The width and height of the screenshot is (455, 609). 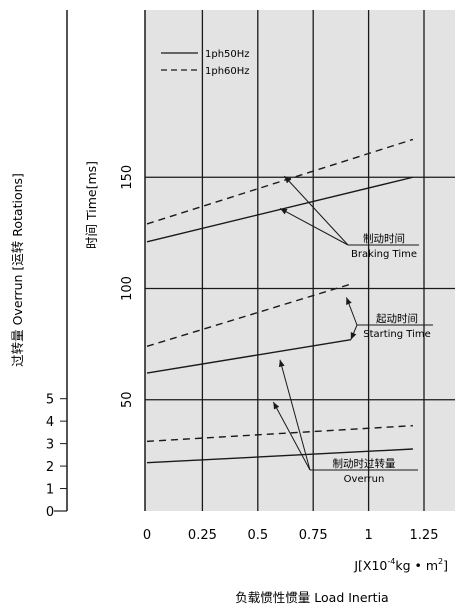 What do you see at coordinates (202, 535) in the screenshot?
I see `x-tick-label: 0.25` at bounding box center [202, 535].